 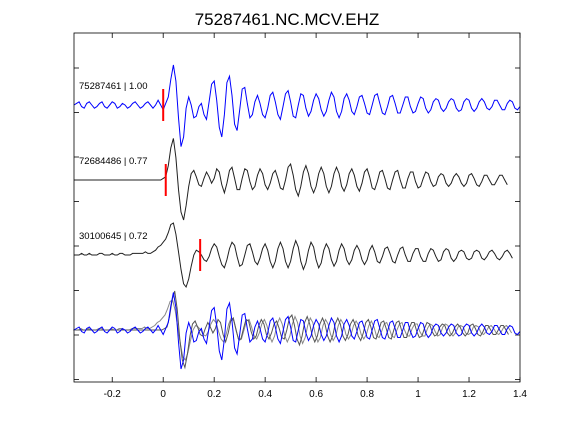 What do you see at coordinates (113, 394) in the screenshot?
I see `x-tick-label: -0.2` at bounding box center [113, 394].